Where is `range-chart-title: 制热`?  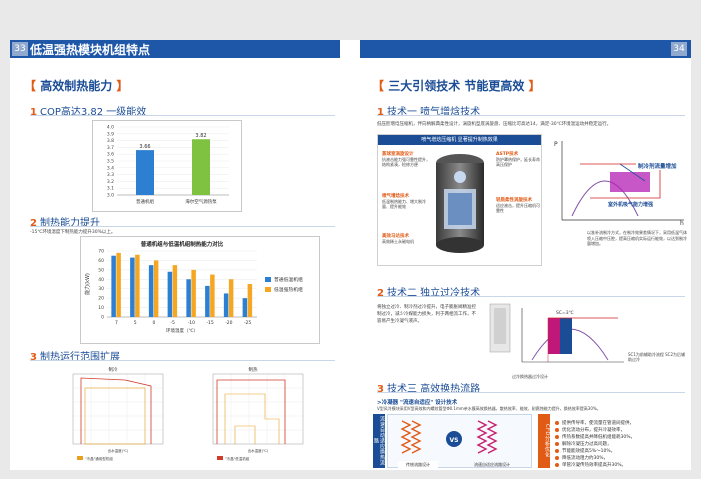 range-chart-title: 制热 is located at coordinates (253, 369).